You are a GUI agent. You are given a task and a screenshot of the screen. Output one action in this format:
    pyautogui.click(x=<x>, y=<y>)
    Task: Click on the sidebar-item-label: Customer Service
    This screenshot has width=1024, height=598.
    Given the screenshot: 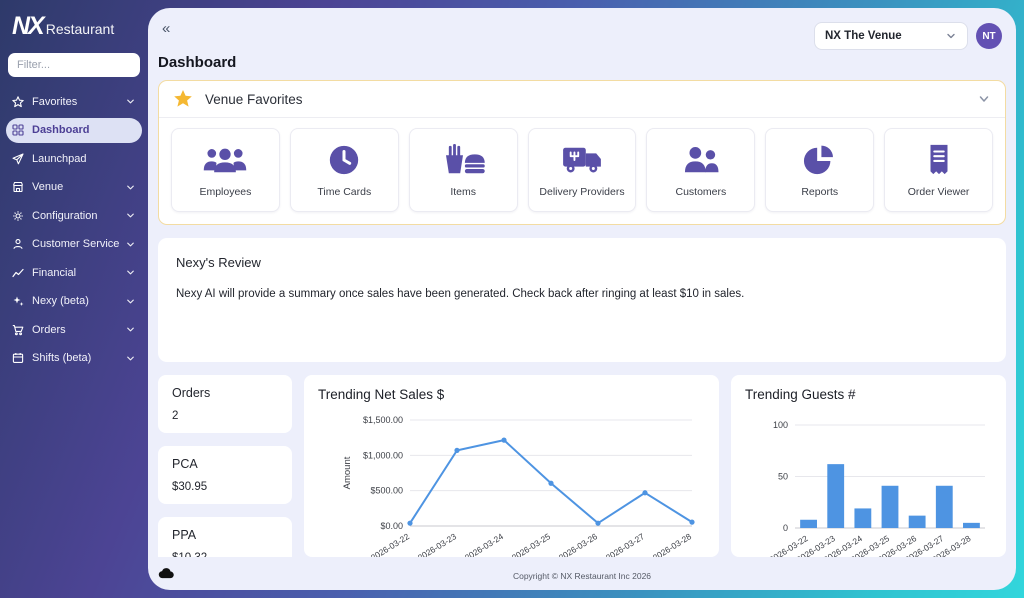 What is the action you would take?
    pyautogui.click(x=76, y=244)
    